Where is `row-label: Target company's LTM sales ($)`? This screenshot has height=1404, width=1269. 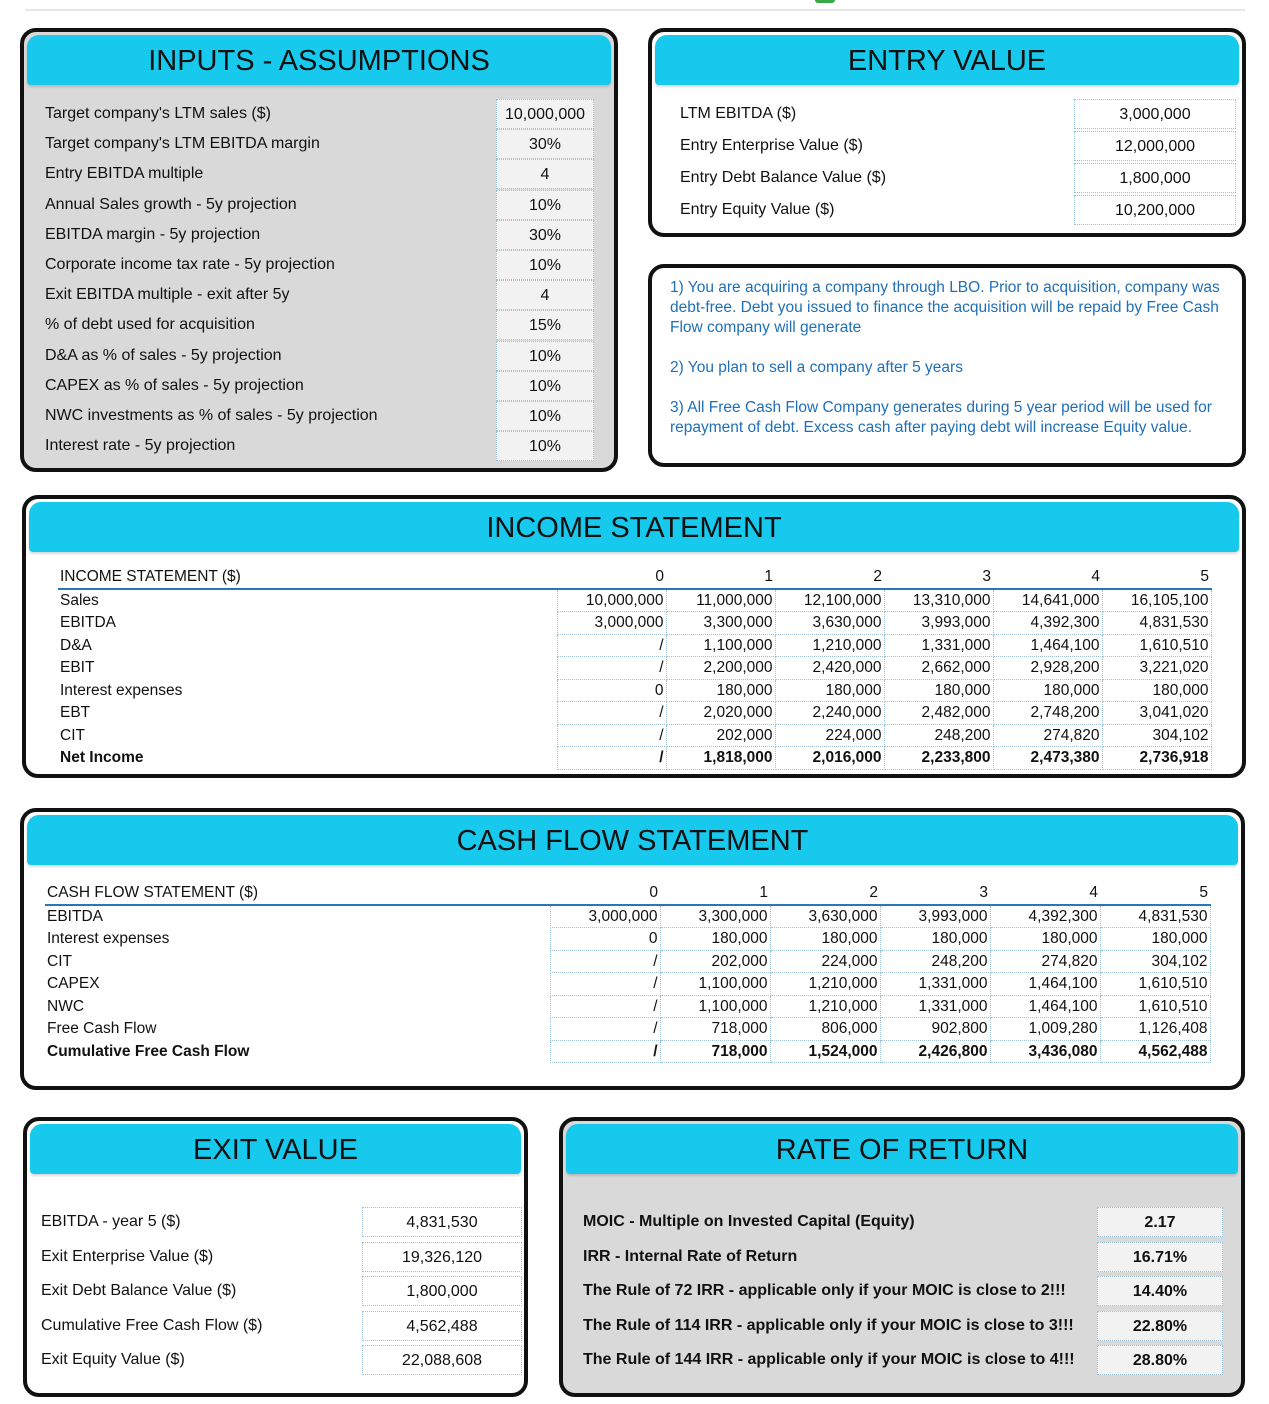 row-label: Target company's LTM sales ($) is located at coordinates (158, 113).